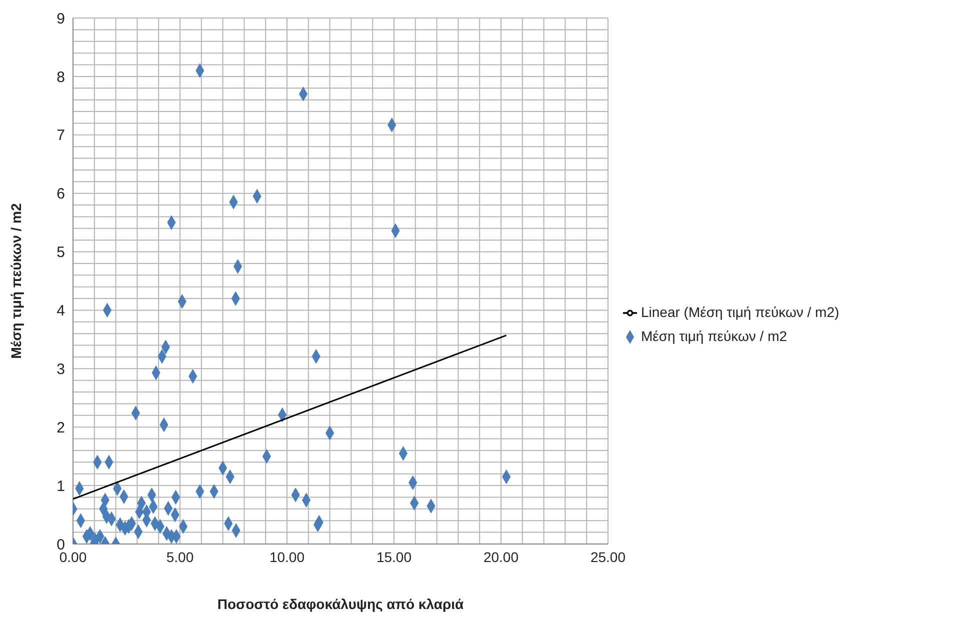 Image resolution: width=973 pixels, height=635 pixels. What do you see at coordinates (60, 486) in the screenshot?
I see `y-tick-label: 1` at bounding box center [60, 486].